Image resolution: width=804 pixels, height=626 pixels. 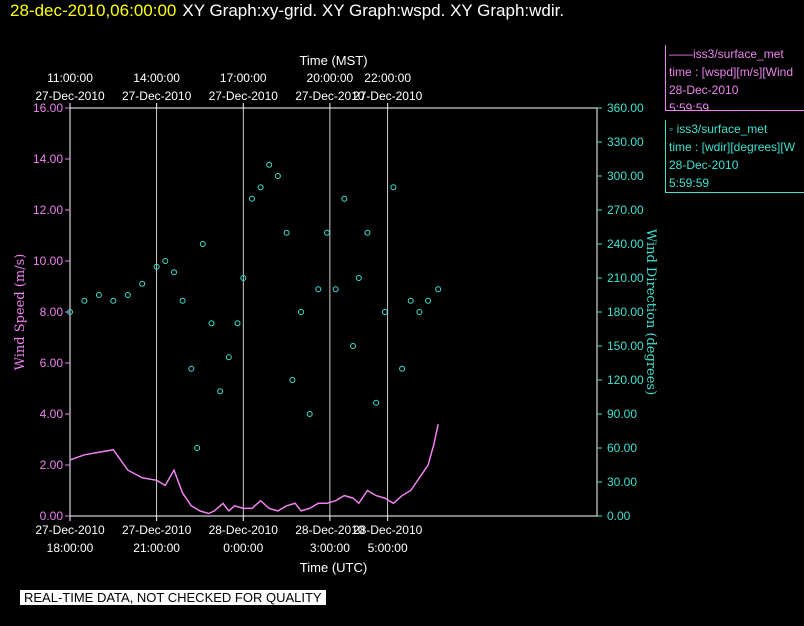 I want to click on quality-note: REAL-TIME DATA, NOT CHECKED FOR QUALITY, so click(x=173, y=597).